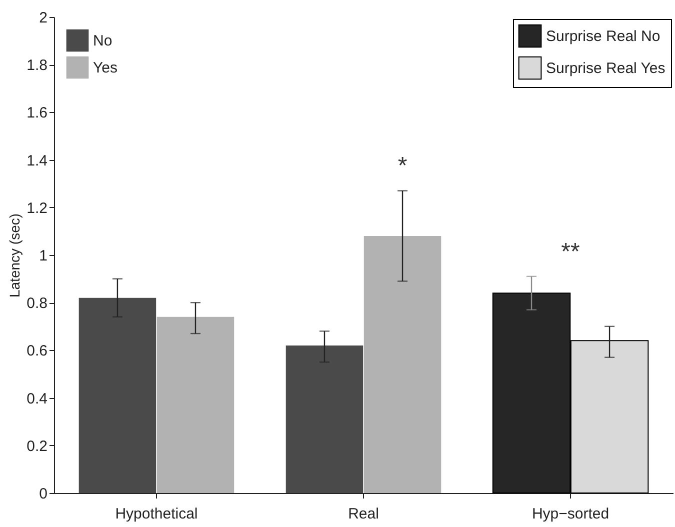 The height and width of the screenshot is (527, 675). Describe the element at coordinates (37, 351) in the screenshot. I see `y-tick-label: 0.6` at that location.